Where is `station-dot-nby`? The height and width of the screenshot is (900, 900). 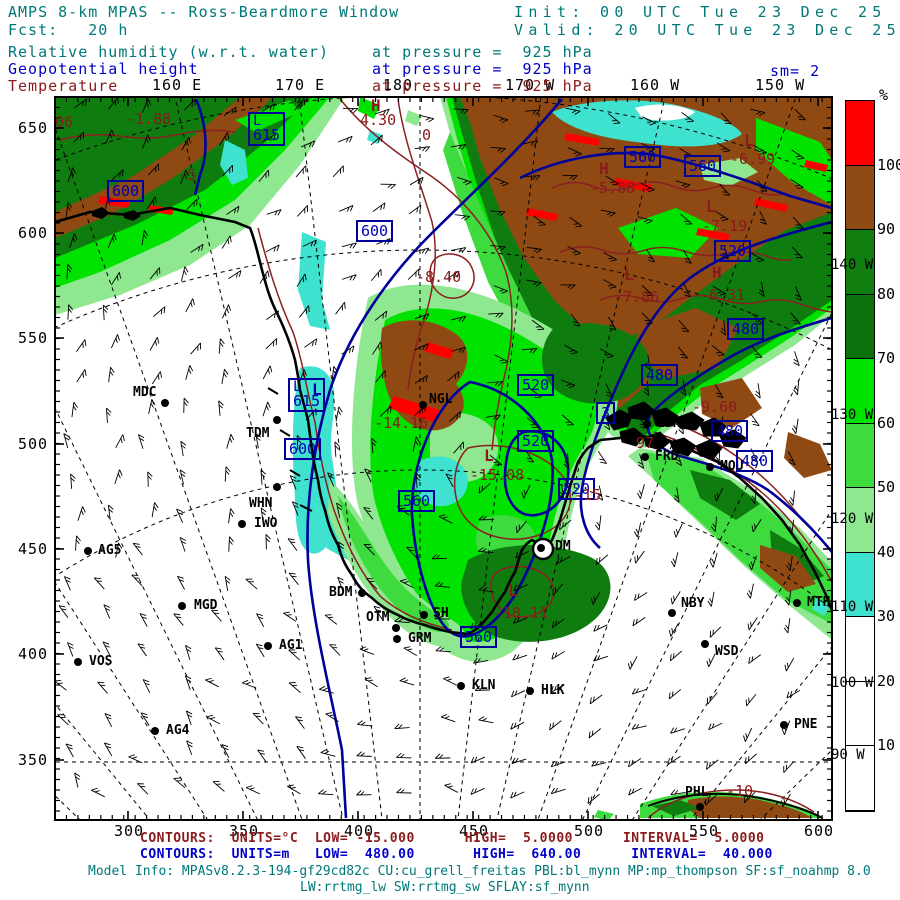
station-dot-nby is located at coordinates (672, 613).